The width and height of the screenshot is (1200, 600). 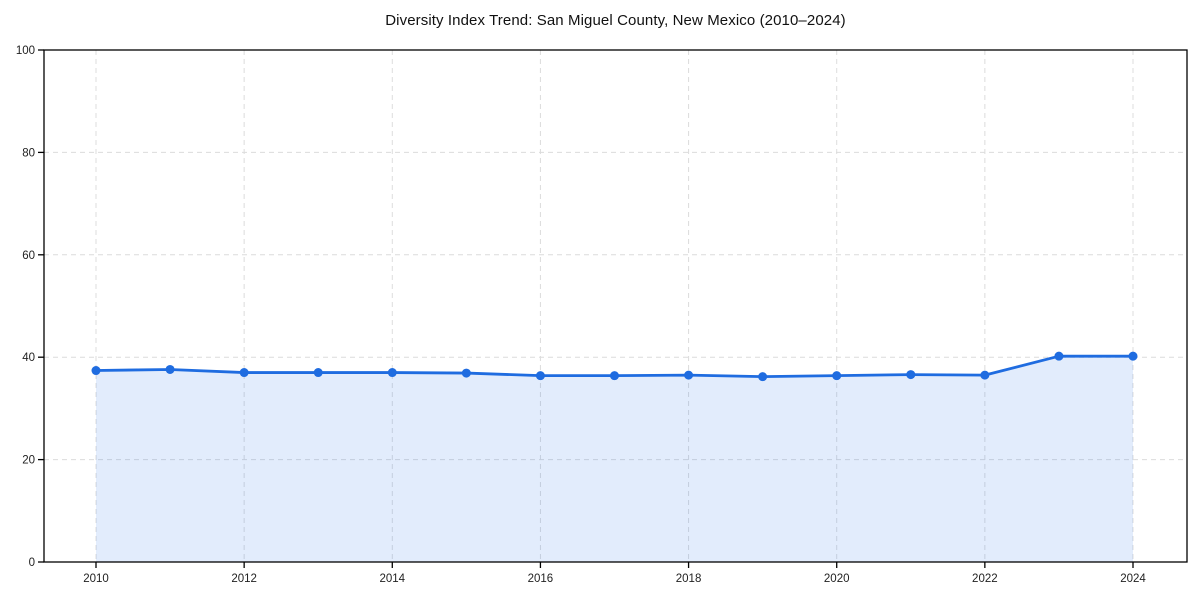 What do you see at coordinates (985, 579) in the screenshot?
I see `x-tick-label: 2022` at bounding box center [985, 579].